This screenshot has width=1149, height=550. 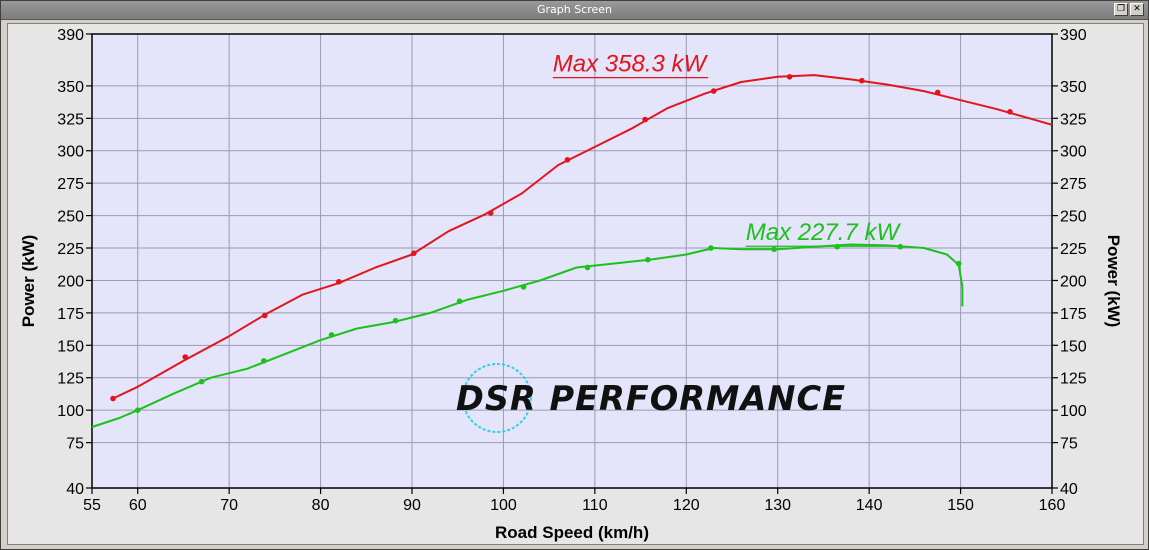 I want to click on x-tick-label: 140, so click(x=869, y=505).